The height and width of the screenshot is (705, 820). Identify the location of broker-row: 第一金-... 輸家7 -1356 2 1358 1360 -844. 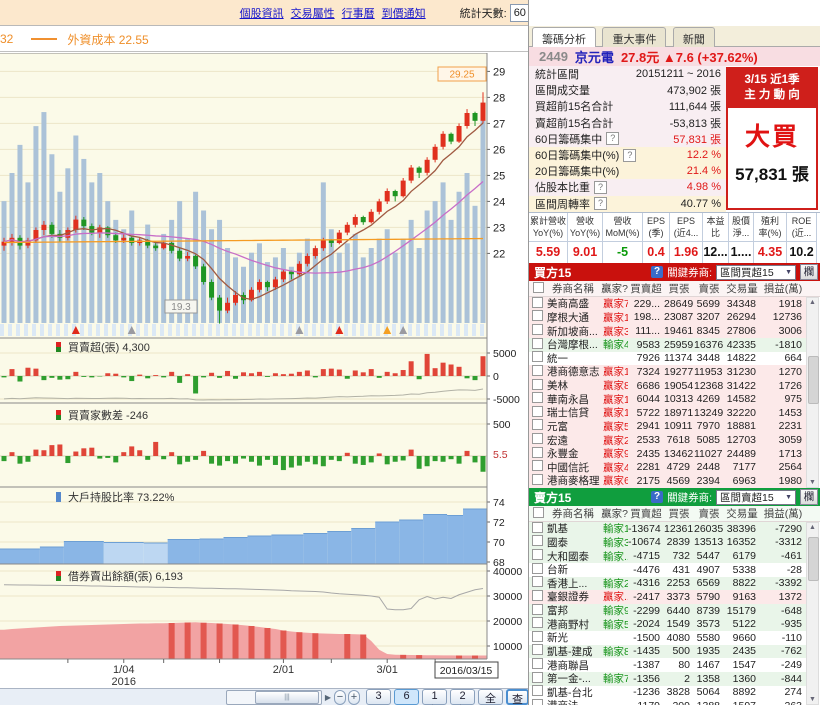
(667, 678).